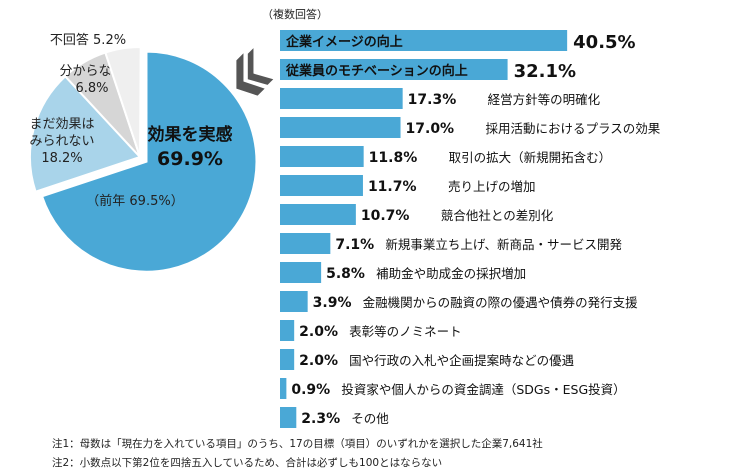 The width and height of the screenshot is (738, 474). Describe the element at coordinates (483, 389) in the screenshot. I see `bar-category-label: 投資家や個人からの資金調達（SDGs・ESG投資）` at that location.